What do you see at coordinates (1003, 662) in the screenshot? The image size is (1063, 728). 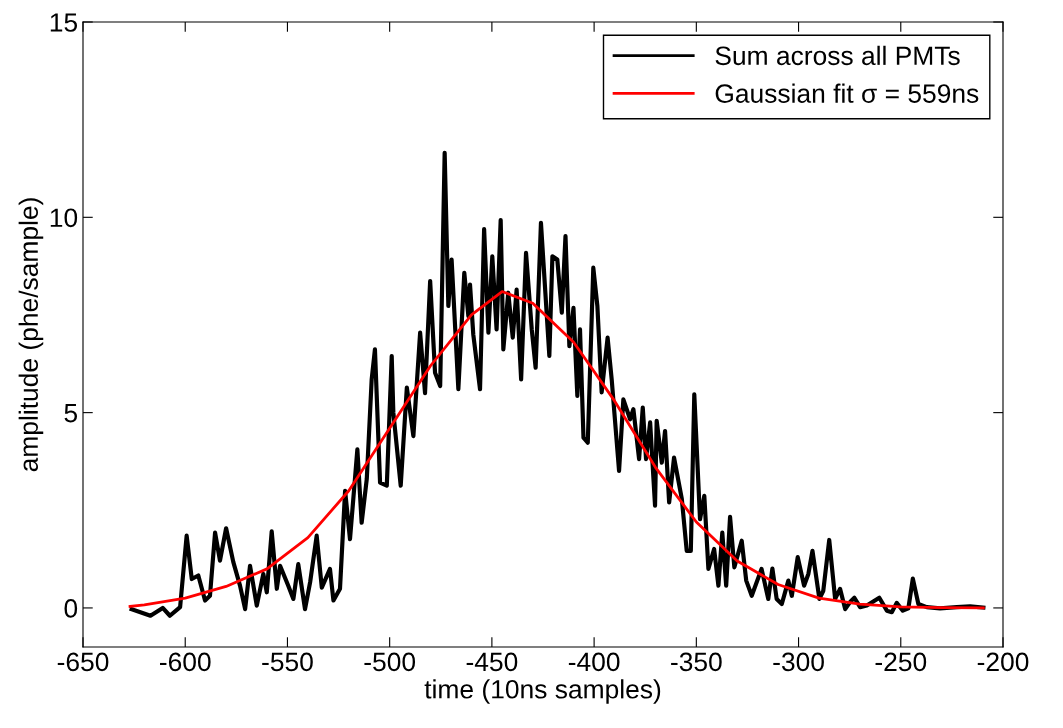 I see `x-tick-label: -200` at bounding box center [1003, 662].